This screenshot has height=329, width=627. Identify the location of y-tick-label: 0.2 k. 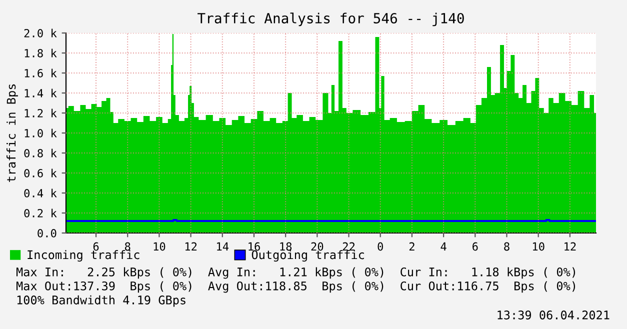
(40, 213).